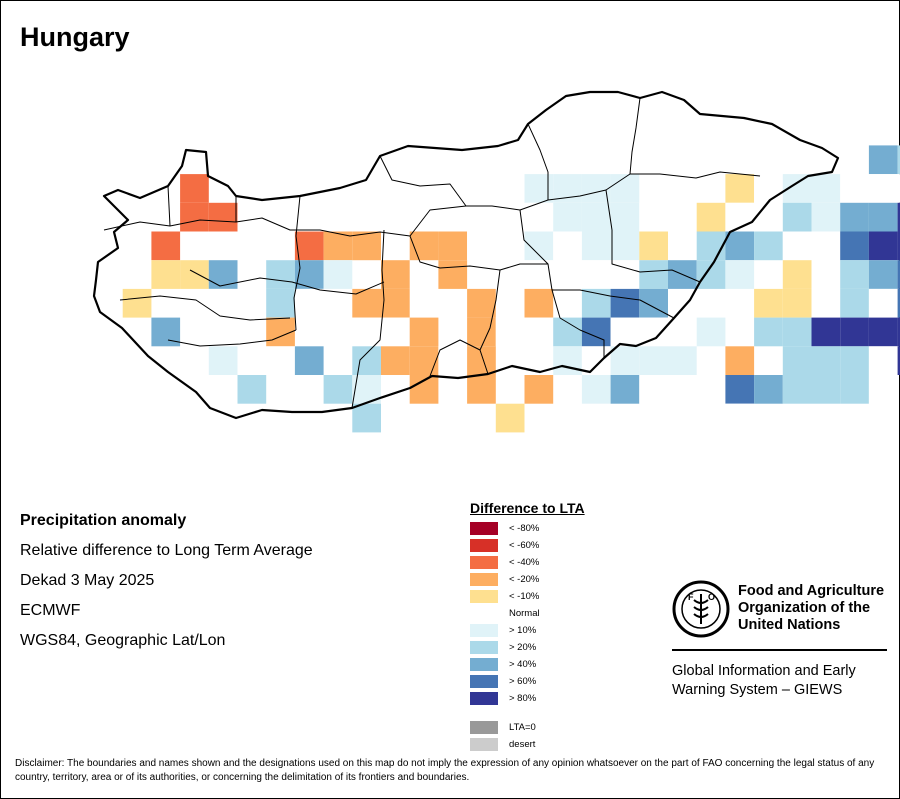 The width and height of the screenshot is (900, 799). What do you see at coordinates (789, 625) in the screenshot?
I see `fao-name-line3: United Nations` at bounding box center [789, 625].